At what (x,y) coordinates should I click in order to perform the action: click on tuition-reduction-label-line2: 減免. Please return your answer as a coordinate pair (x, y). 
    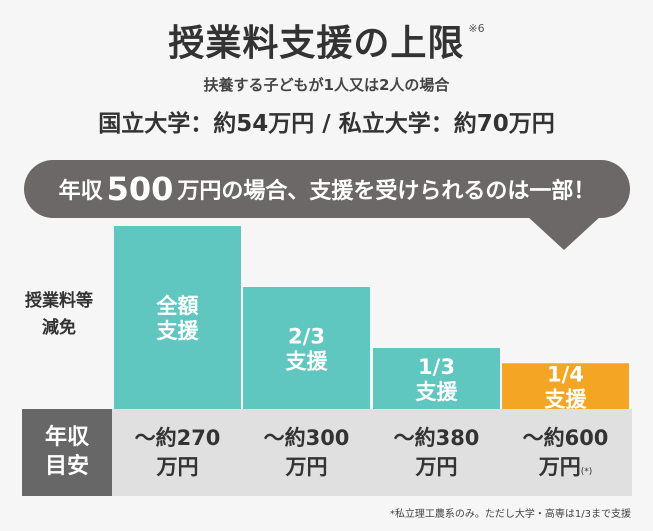
    Looking at the image, I should click on (59, 328).